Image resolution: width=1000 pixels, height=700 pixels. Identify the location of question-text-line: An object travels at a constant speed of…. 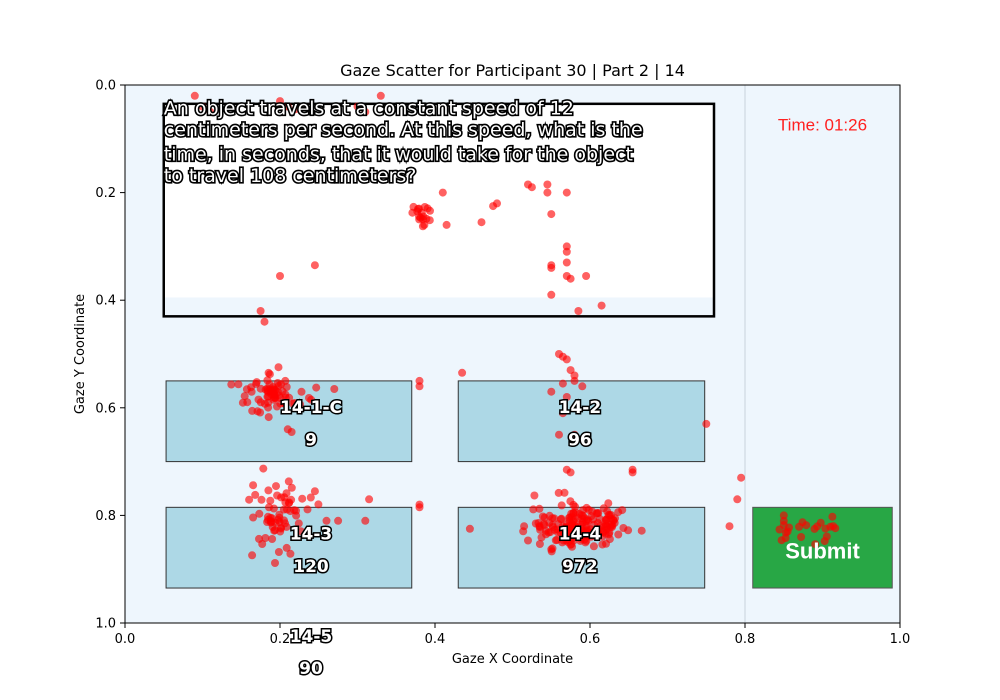
(369, 109).